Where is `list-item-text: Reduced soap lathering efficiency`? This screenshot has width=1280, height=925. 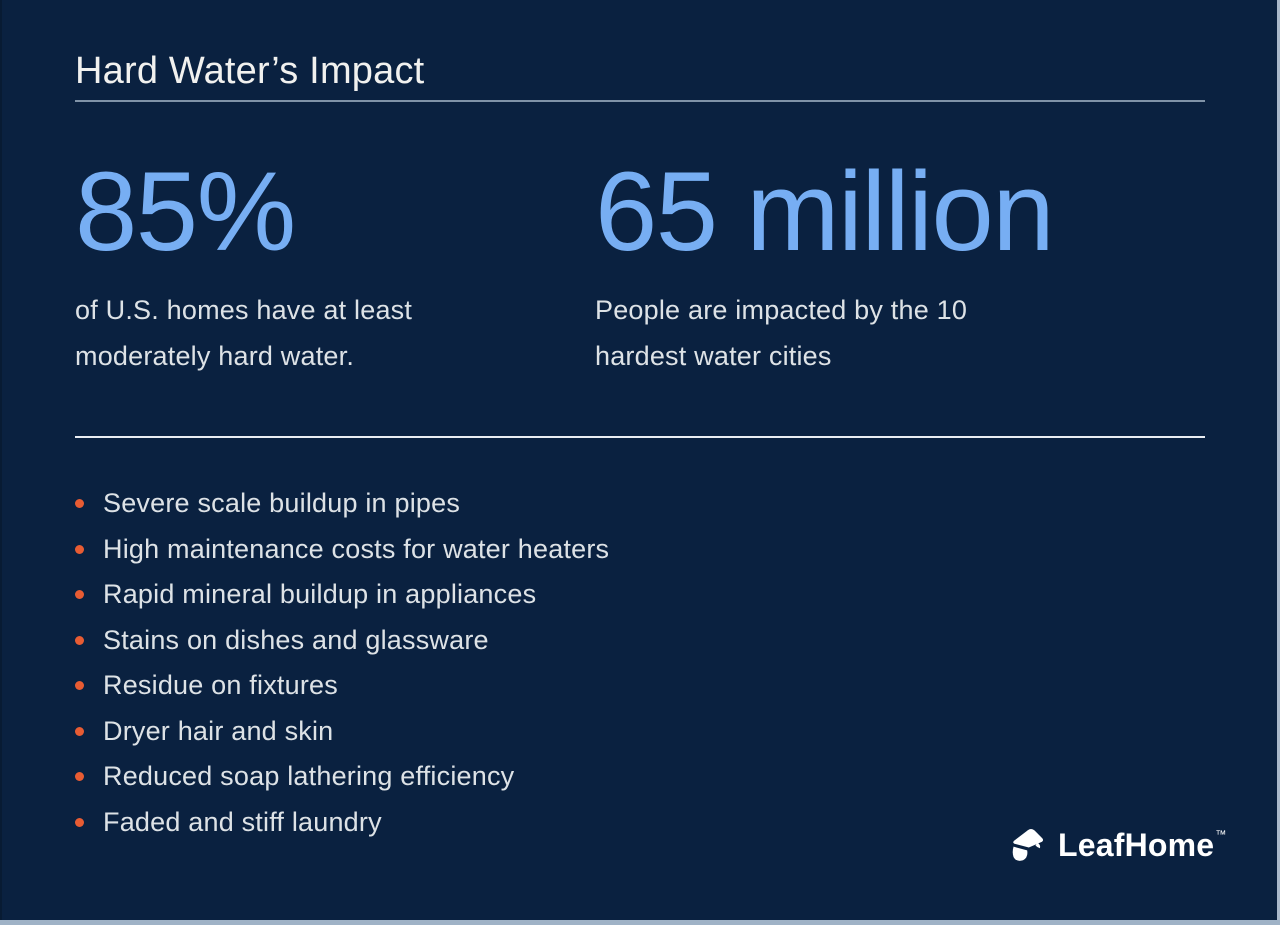
list-item-text: Reduced soap lathering efficiency is located at coordinates (309, 776).